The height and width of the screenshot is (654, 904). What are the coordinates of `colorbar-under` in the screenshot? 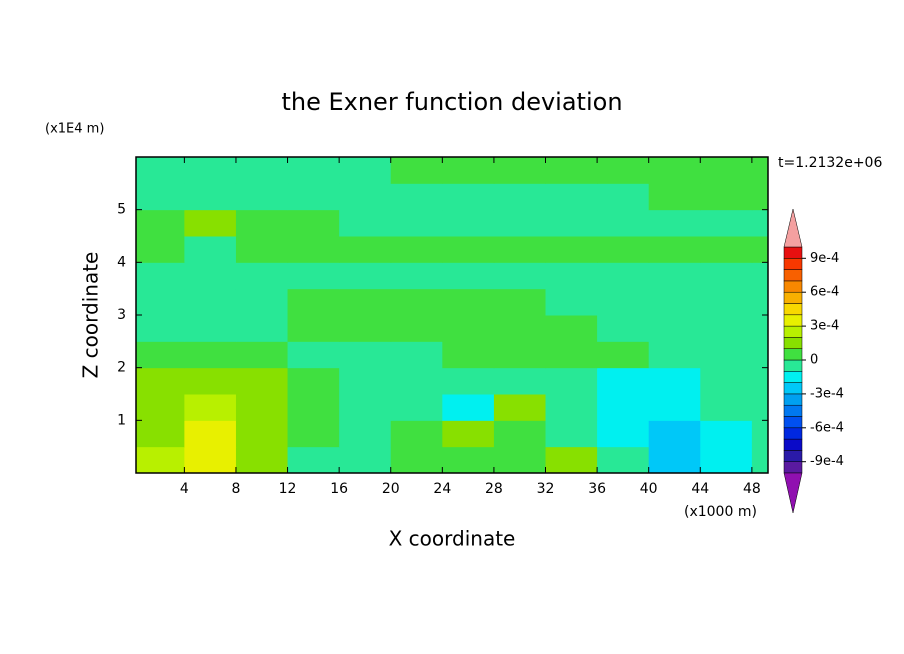 It's located at (793, 493).